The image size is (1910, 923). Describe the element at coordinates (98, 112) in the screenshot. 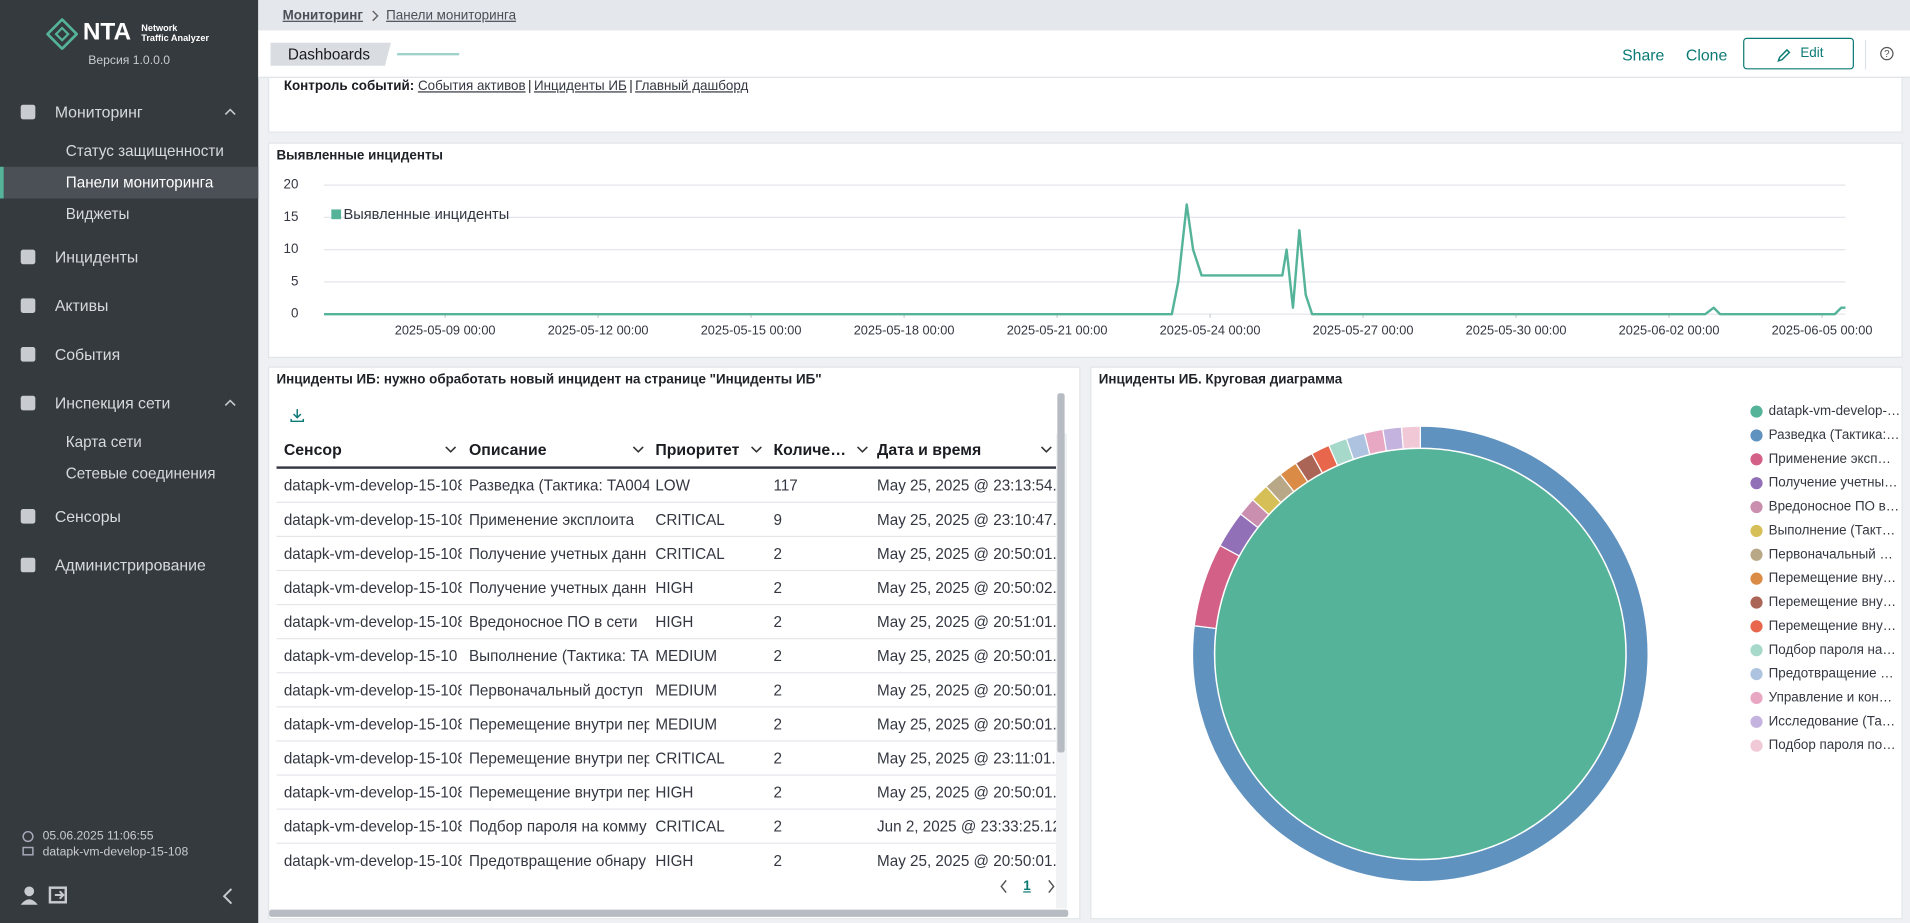

I see `menu-item: Мониторинг` at that location.